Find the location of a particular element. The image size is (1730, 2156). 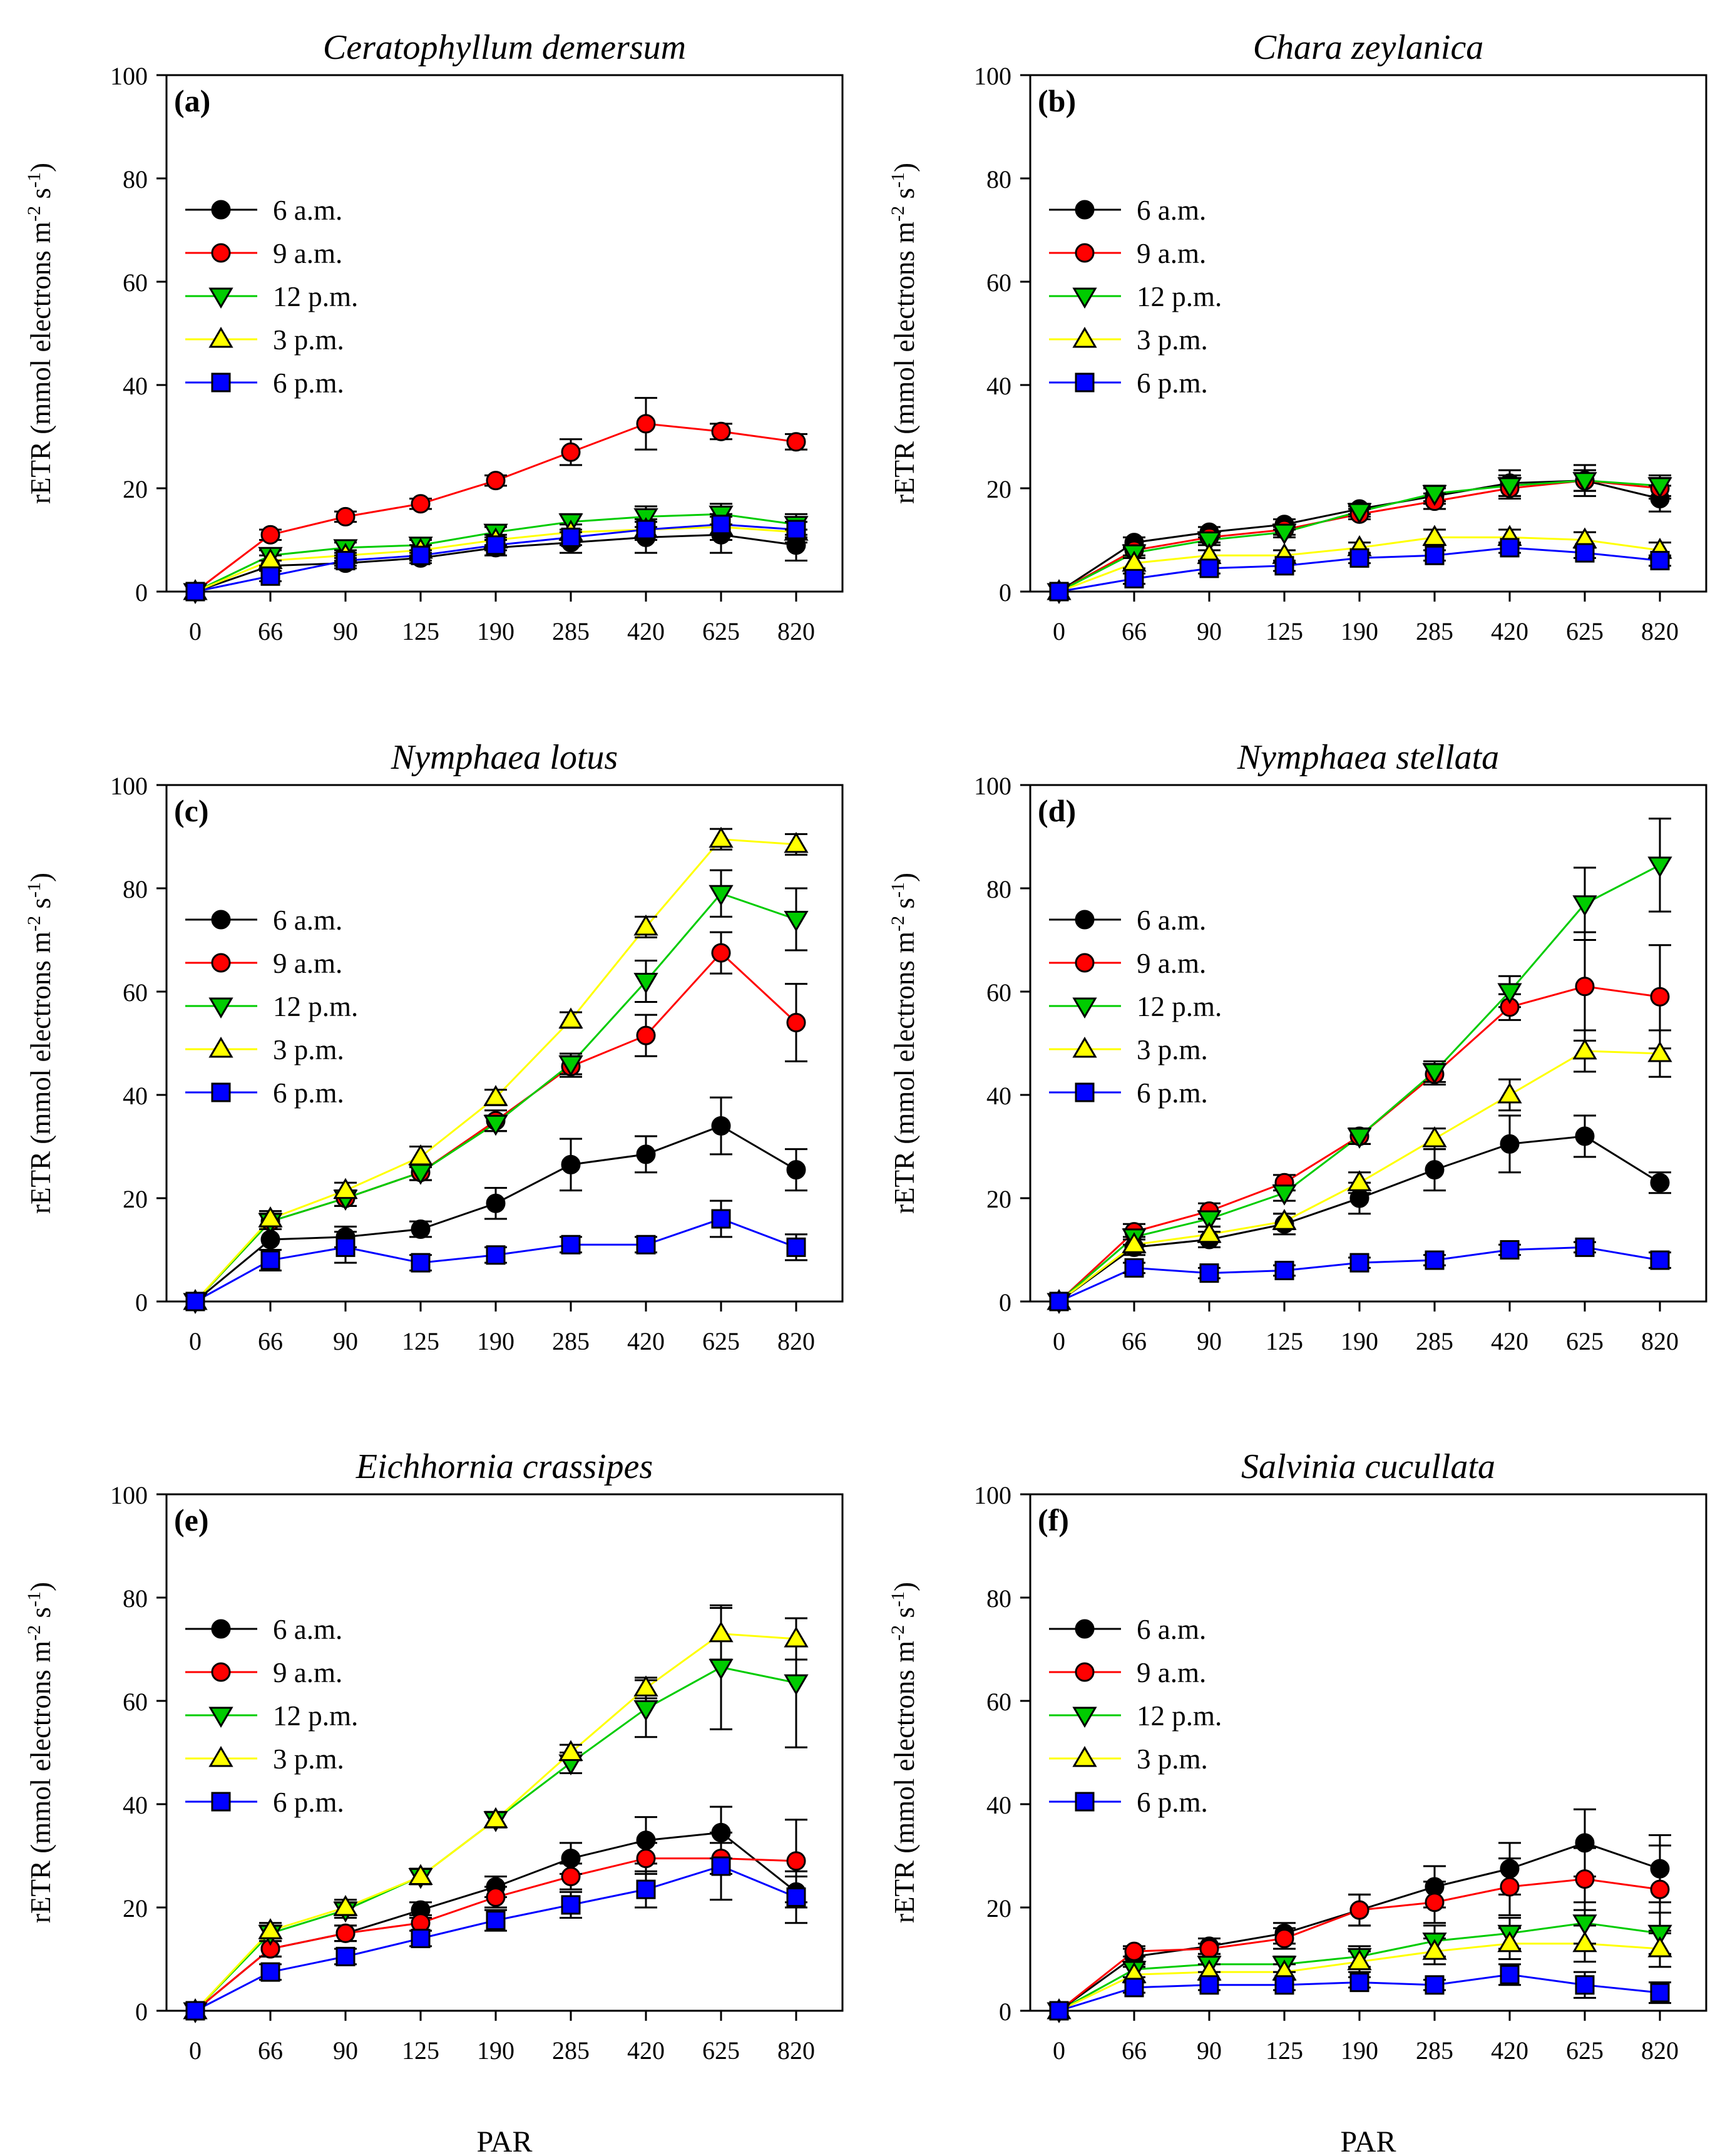

panel-label: (d) is located at coordinates (1057, 810).